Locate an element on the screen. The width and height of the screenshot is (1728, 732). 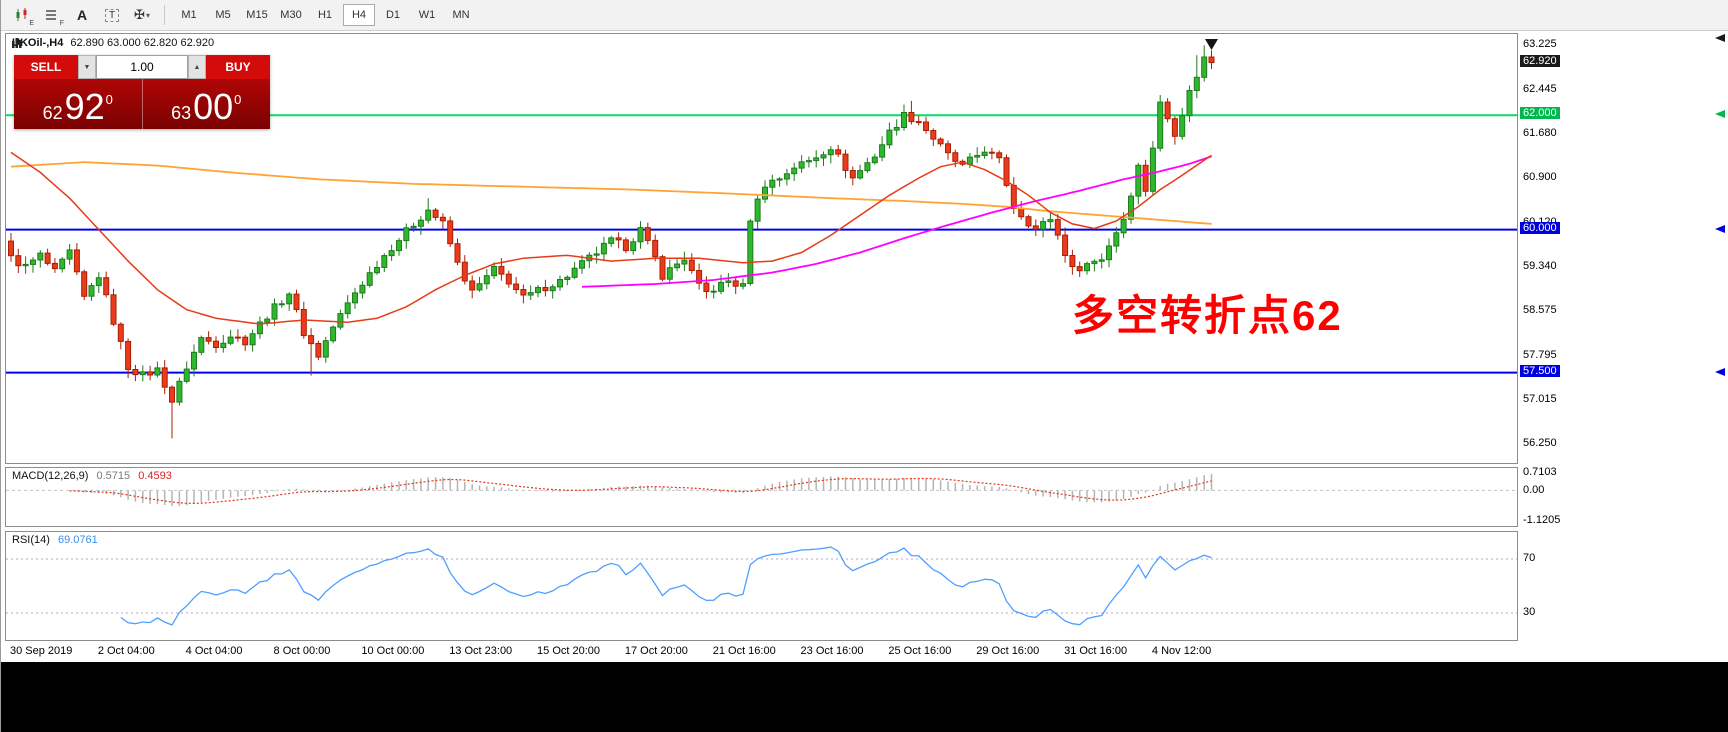
time-axis-label: 8 Oct 00:00 is located at coordinates (302, 651).